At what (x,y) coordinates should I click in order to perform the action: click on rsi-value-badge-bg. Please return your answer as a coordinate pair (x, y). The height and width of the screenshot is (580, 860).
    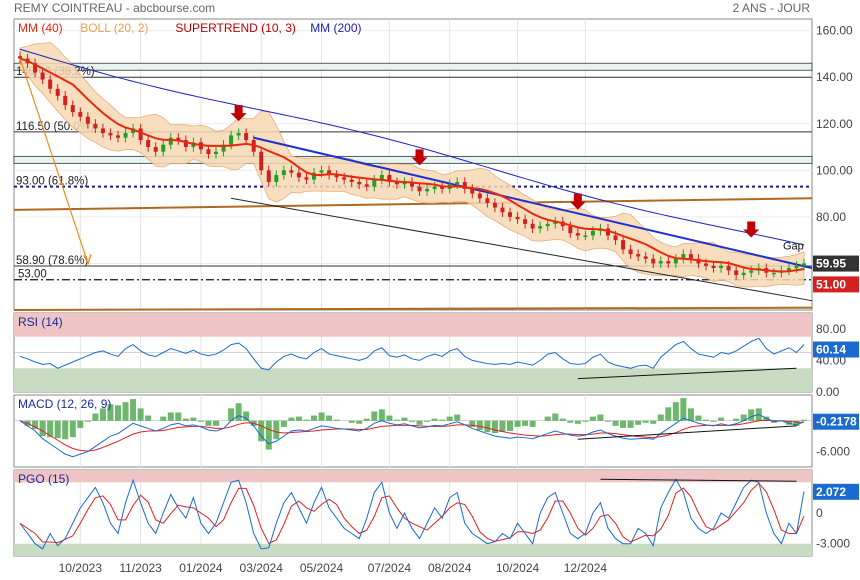
    Looking at the image, I should click on (836, 349).